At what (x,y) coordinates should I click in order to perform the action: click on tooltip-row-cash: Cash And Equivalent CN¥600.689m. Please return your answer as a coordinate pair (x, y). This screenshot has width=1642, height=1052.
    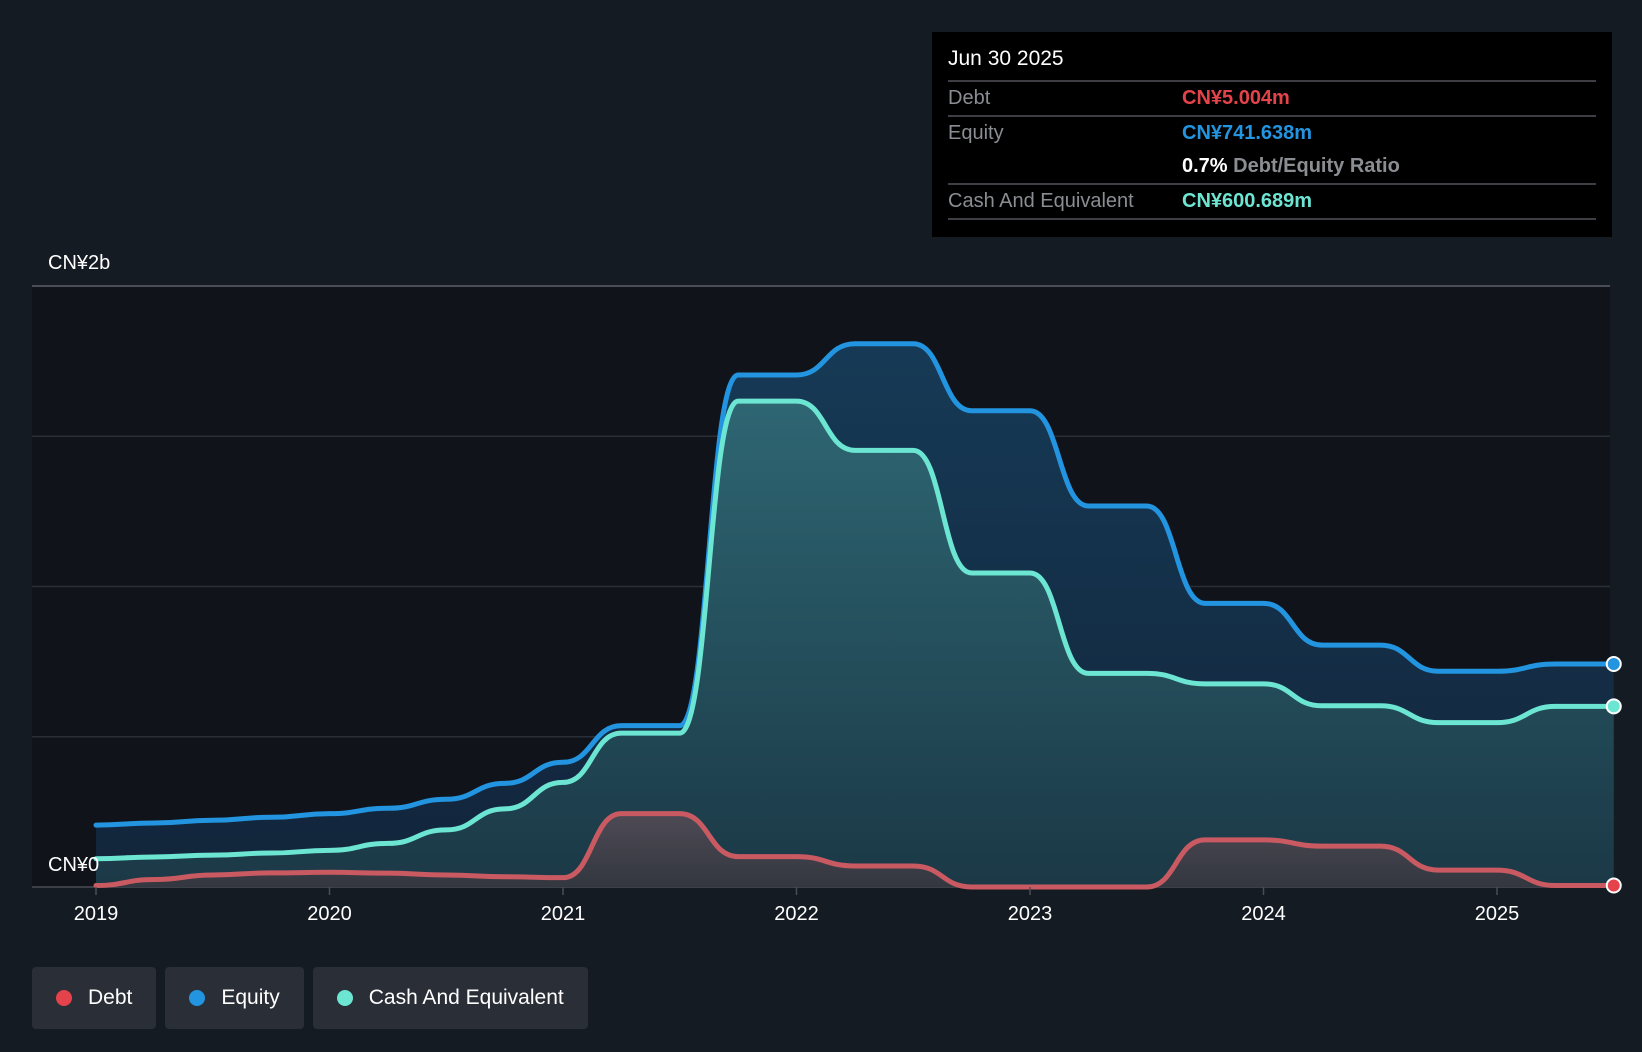
    Looking at the image, I should click on (1272, 202).